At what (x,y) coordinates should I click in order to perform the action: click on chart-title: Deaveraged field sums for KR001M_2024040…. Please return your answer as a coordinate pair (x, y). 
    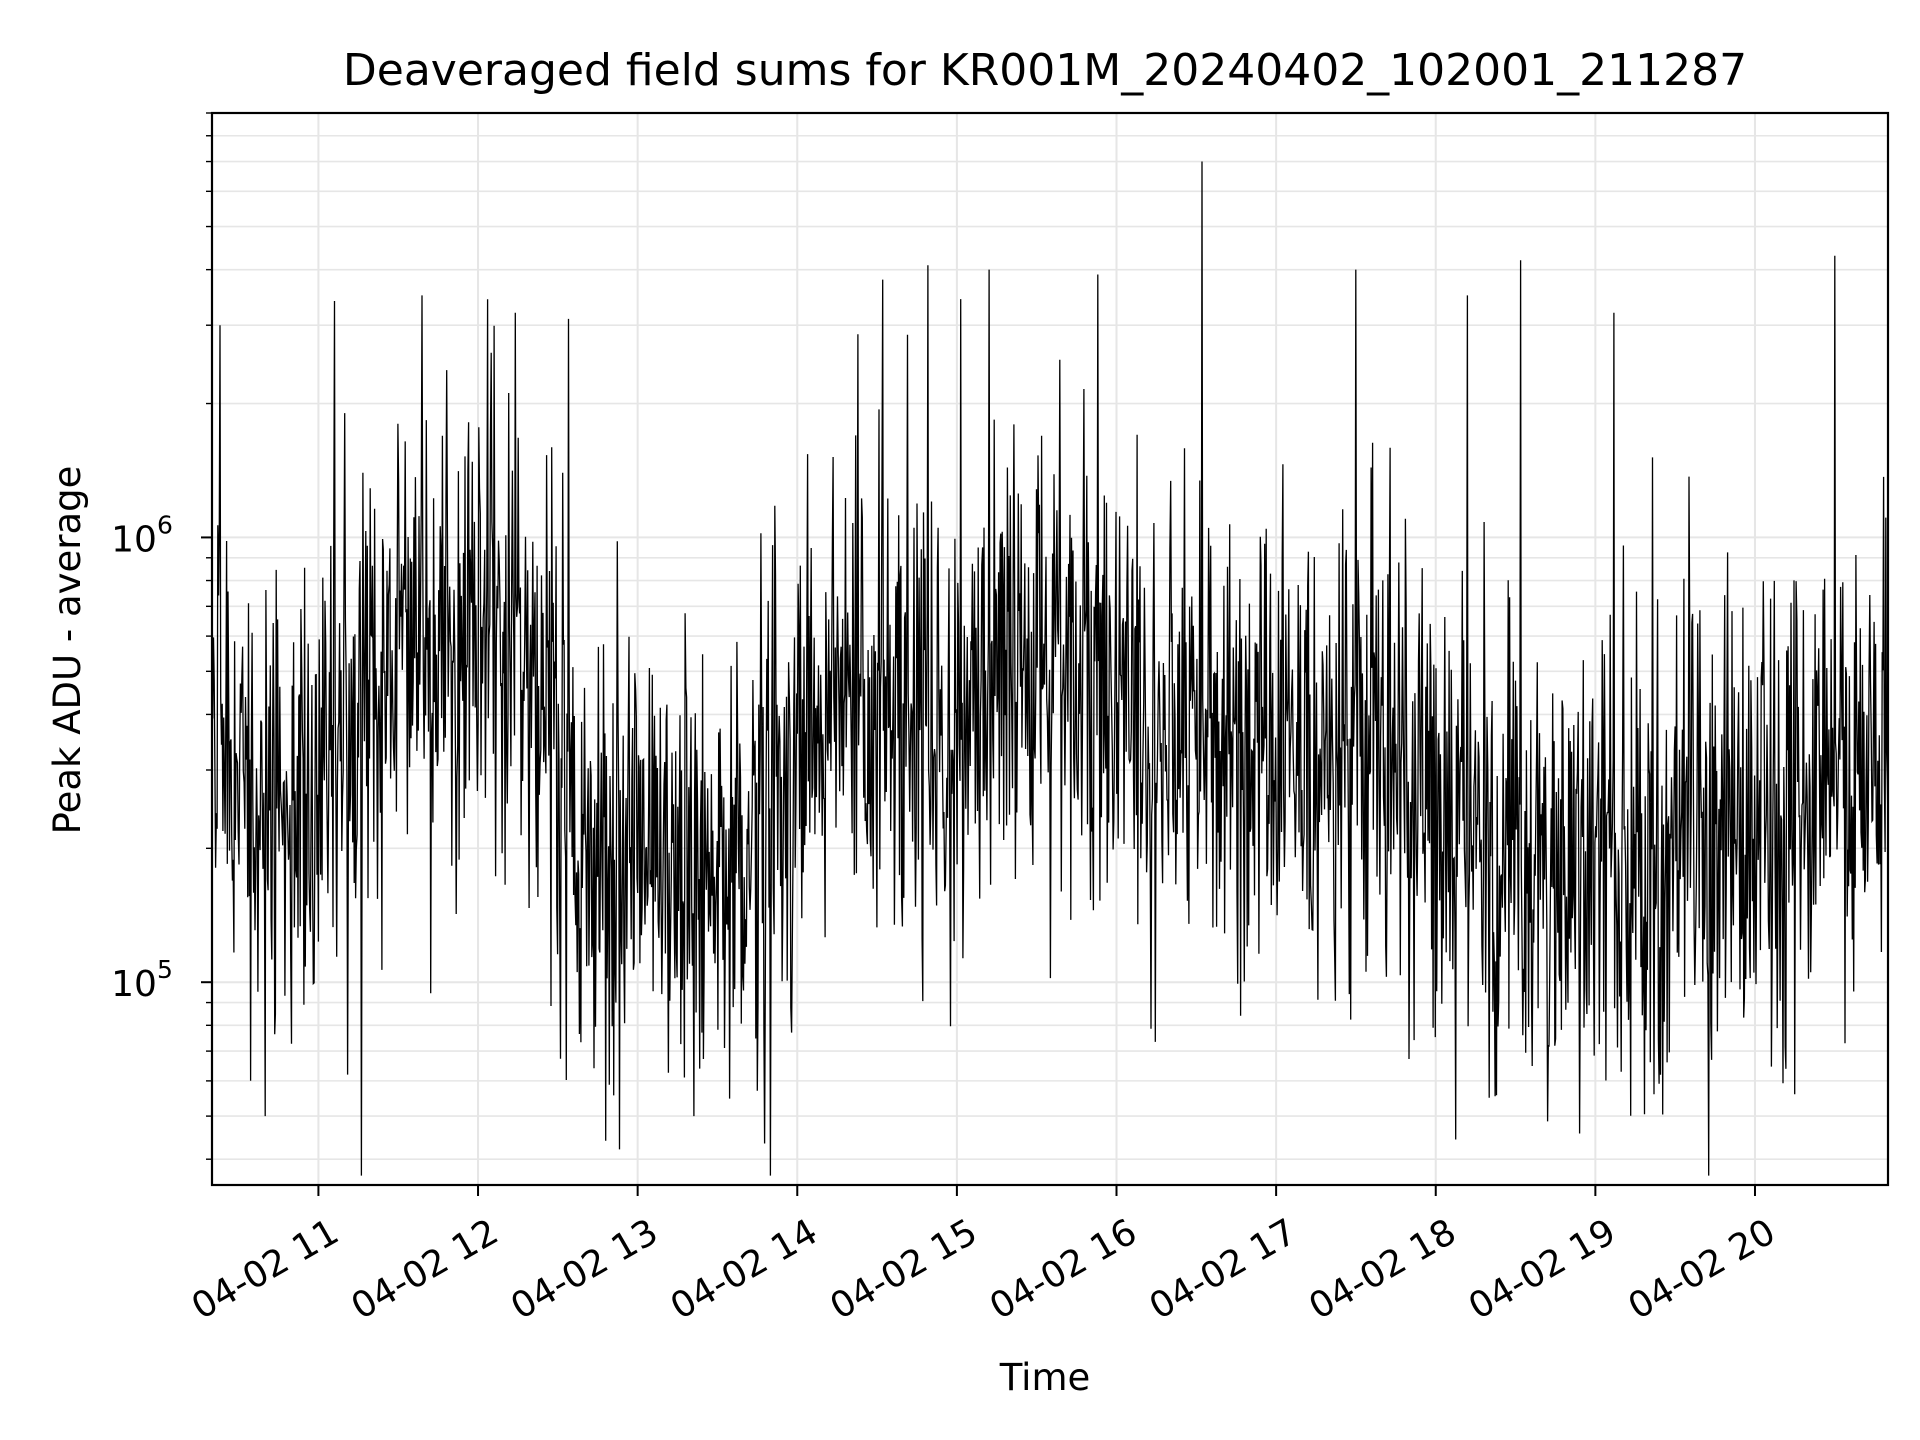
    Looking at the image, I should click on (1045, 70).